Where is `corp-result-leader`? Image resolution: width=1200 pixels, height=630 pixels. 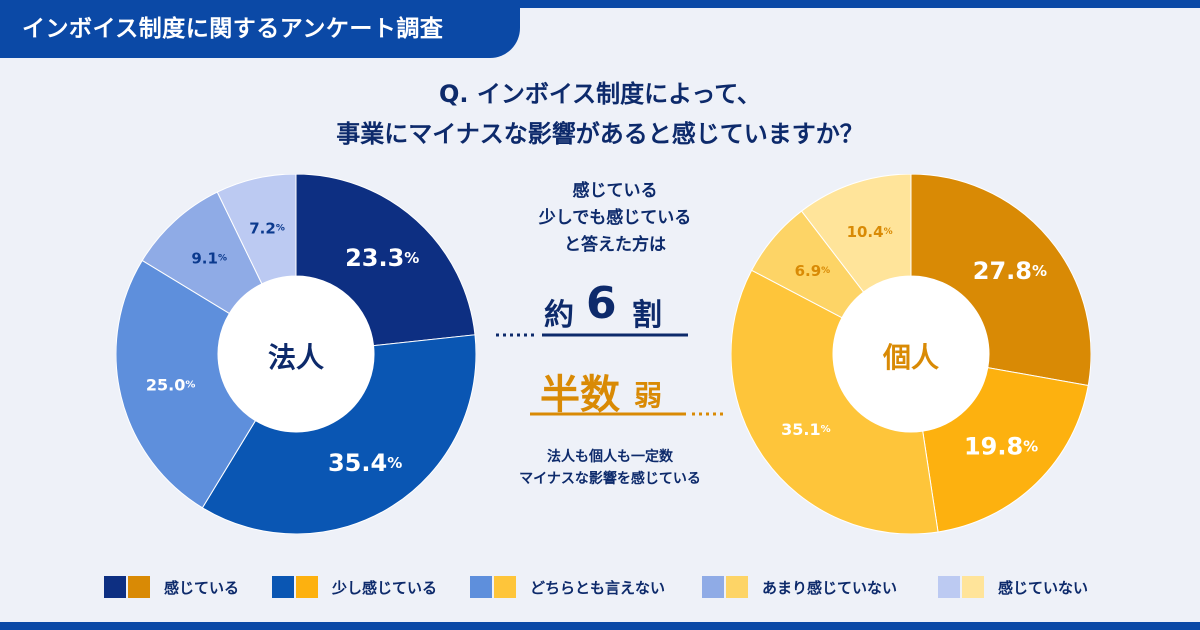 corp-result-leader is located at coordinates (592, 335).